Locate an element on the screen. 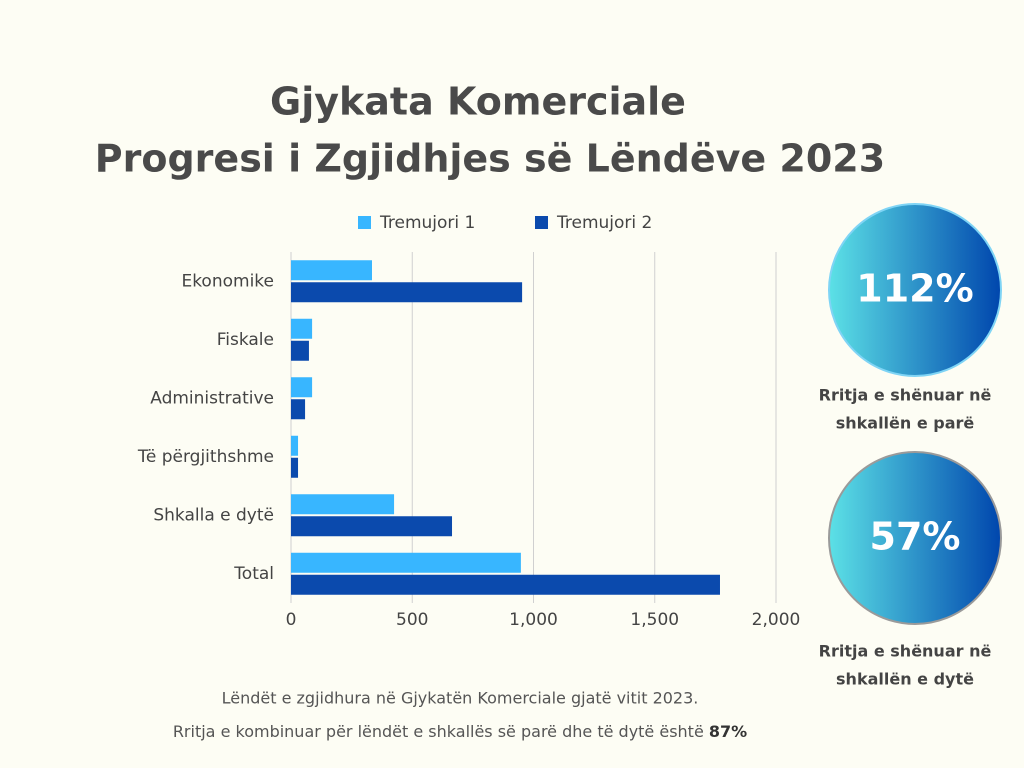 Image resolution: width=1024 pixels, height=768 pixels. y-tick-label: Total is located at coordinates (253, 574).